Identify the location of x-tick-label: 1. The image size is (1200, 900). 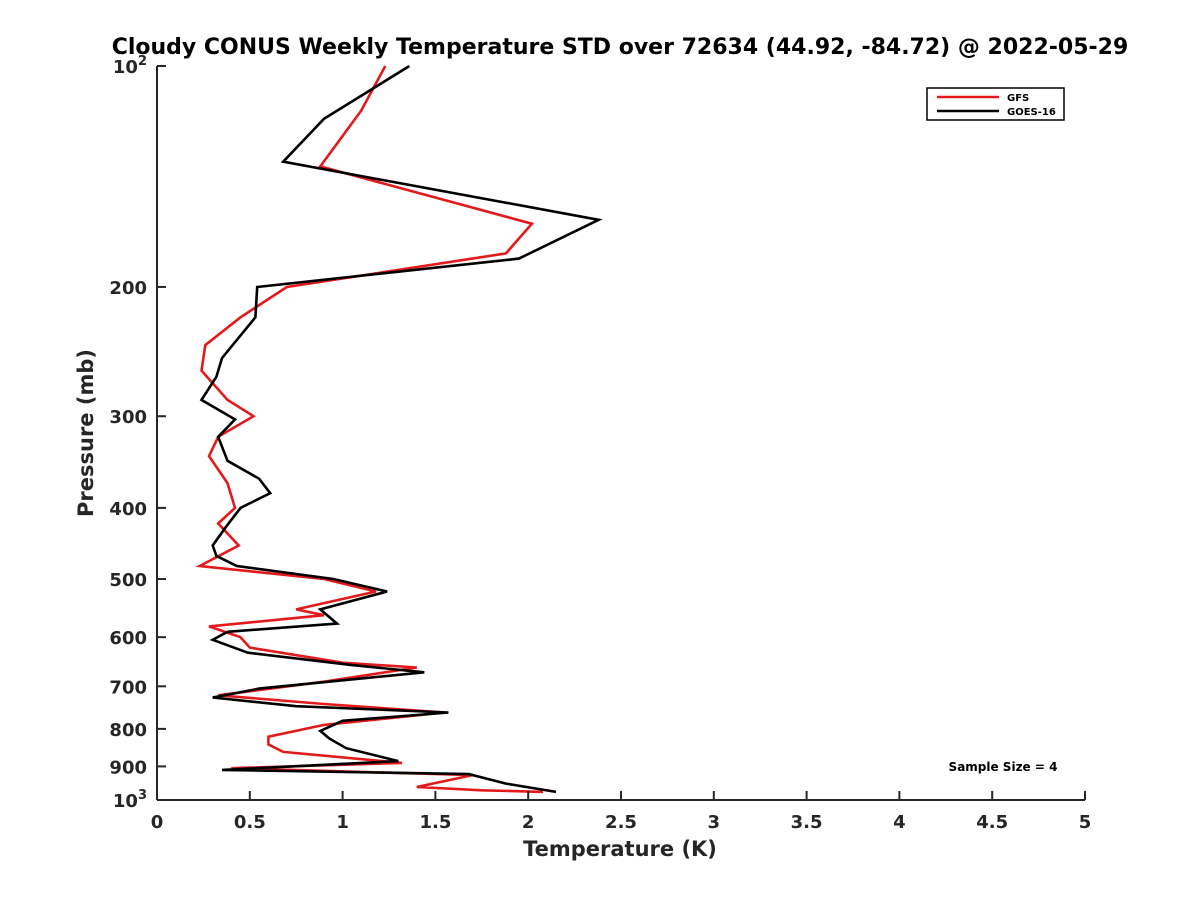
(342, 822).